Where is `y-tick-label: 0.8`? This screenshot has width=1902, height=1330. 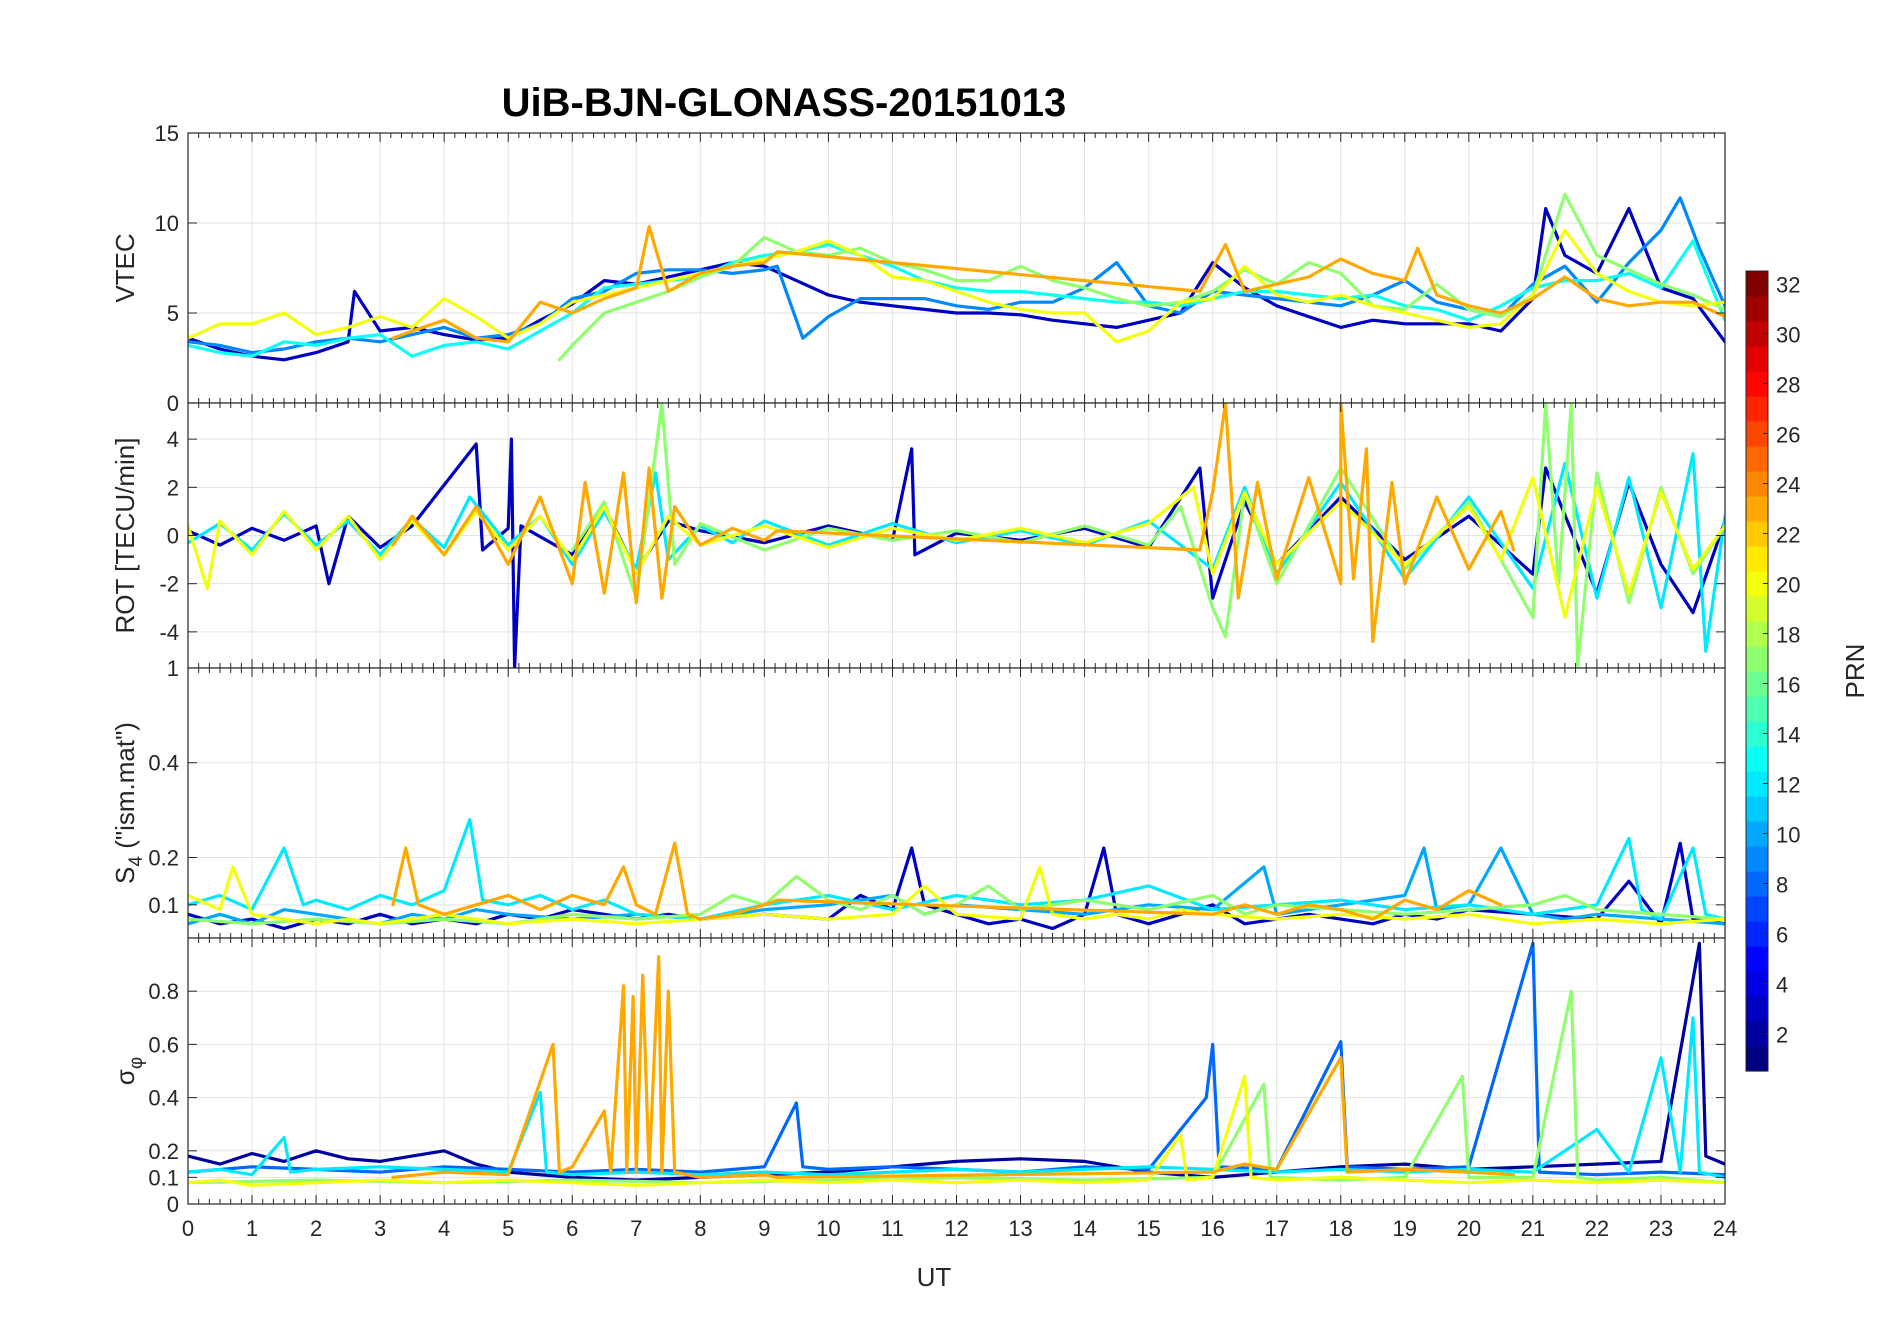 y-tick-label: 0.8 is located at coordinates (163, 991).